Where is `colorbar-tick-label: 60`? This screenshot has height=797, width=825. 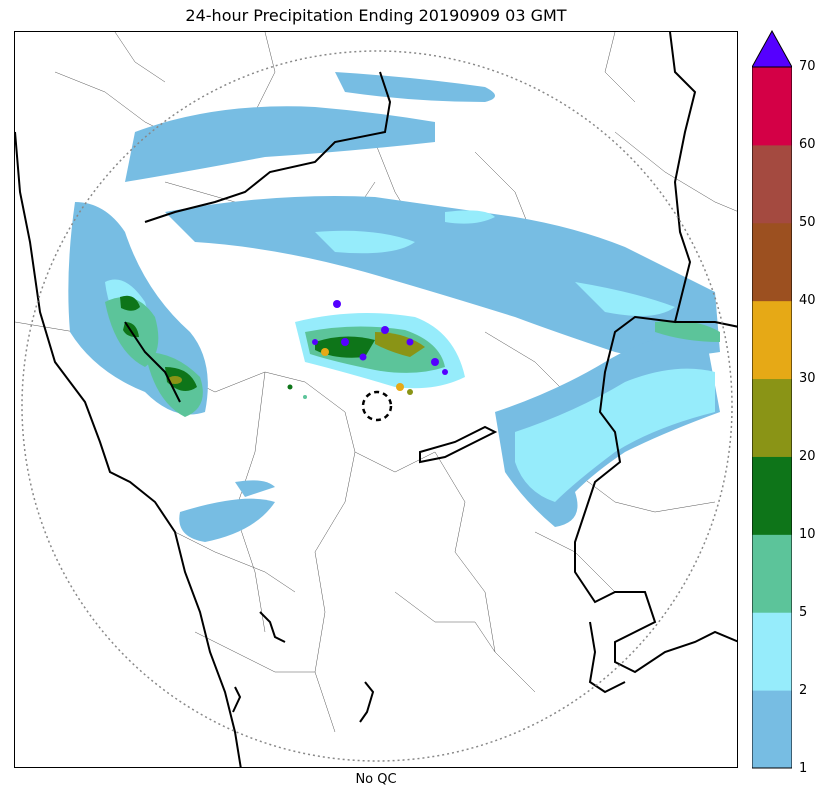 colorbar-tick-label: 60 is located at coordinates (807, 144).